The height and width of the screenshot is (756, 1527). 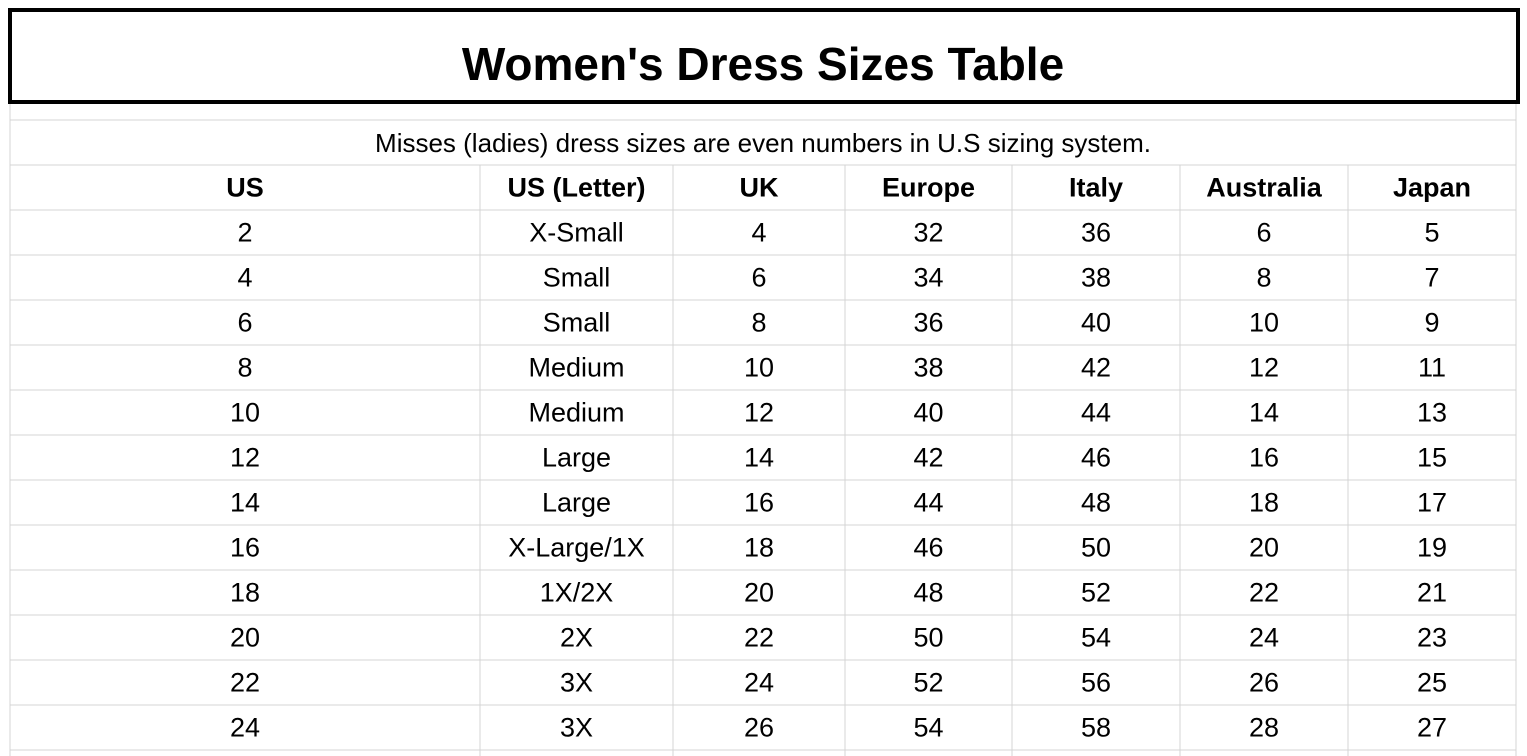 I want to click on header-cell: Europe, so click(x=928, y=188).